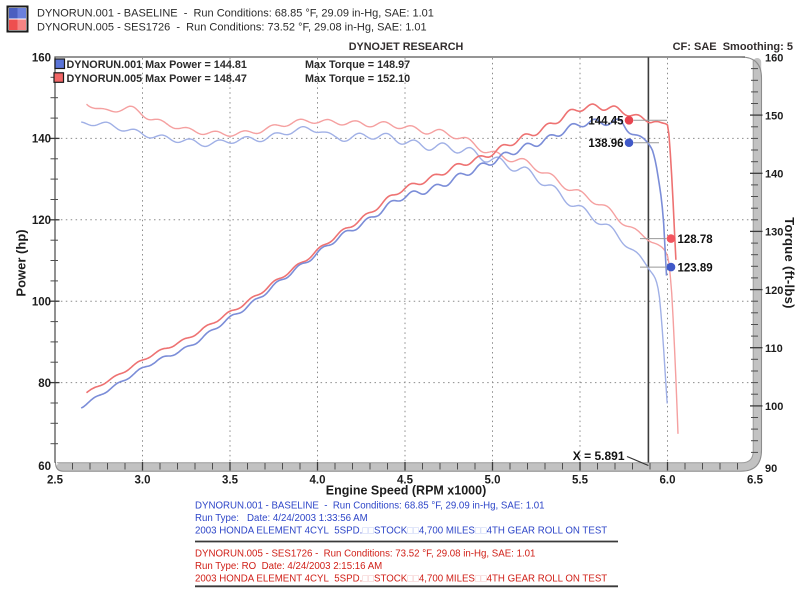 This screenshot has height=600, width=800. What do you see at coordinates (405, 481) in the screenshot?
I see `svg-text: 4.5` at bounding box center [405, 481].